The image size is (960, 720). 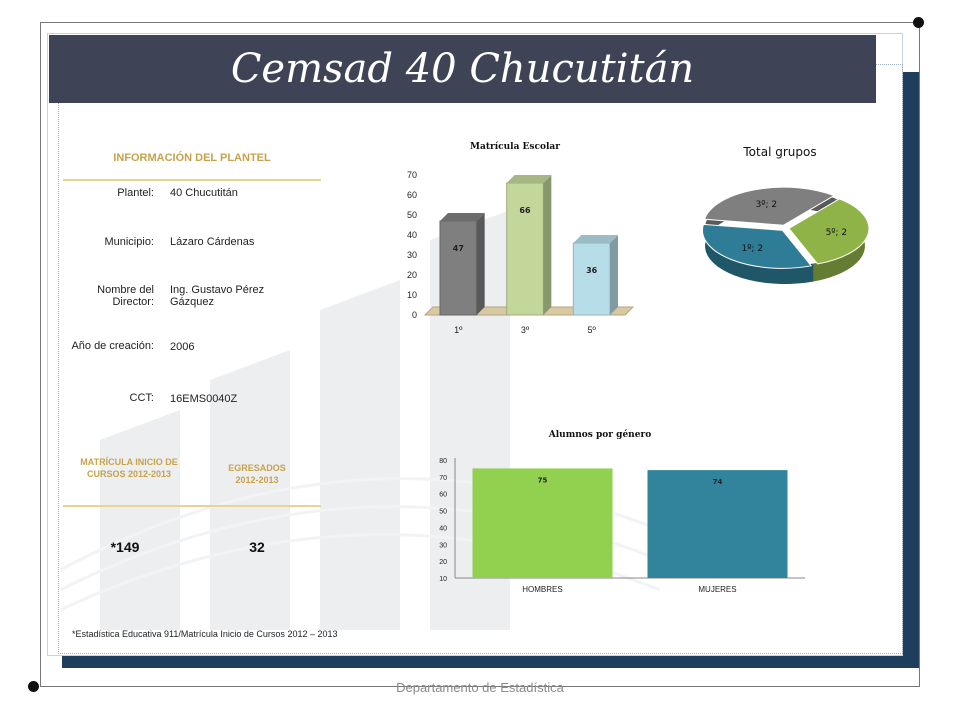 What do you see at coordinates (622, 526) in the screenshot?
I see `chart-genero: 10 20 30 40 50 60 70 80 75 HOMBRES 74 MUJERES` at bounding box center [622, 526].